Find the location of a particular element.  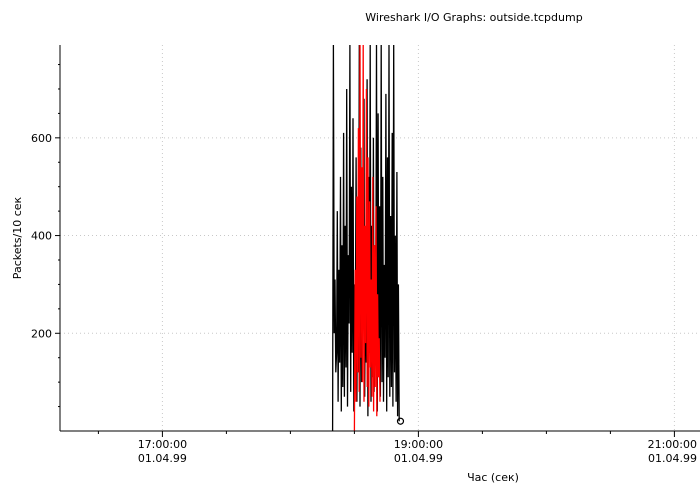

end-marker is located at coordinates (400, 421).